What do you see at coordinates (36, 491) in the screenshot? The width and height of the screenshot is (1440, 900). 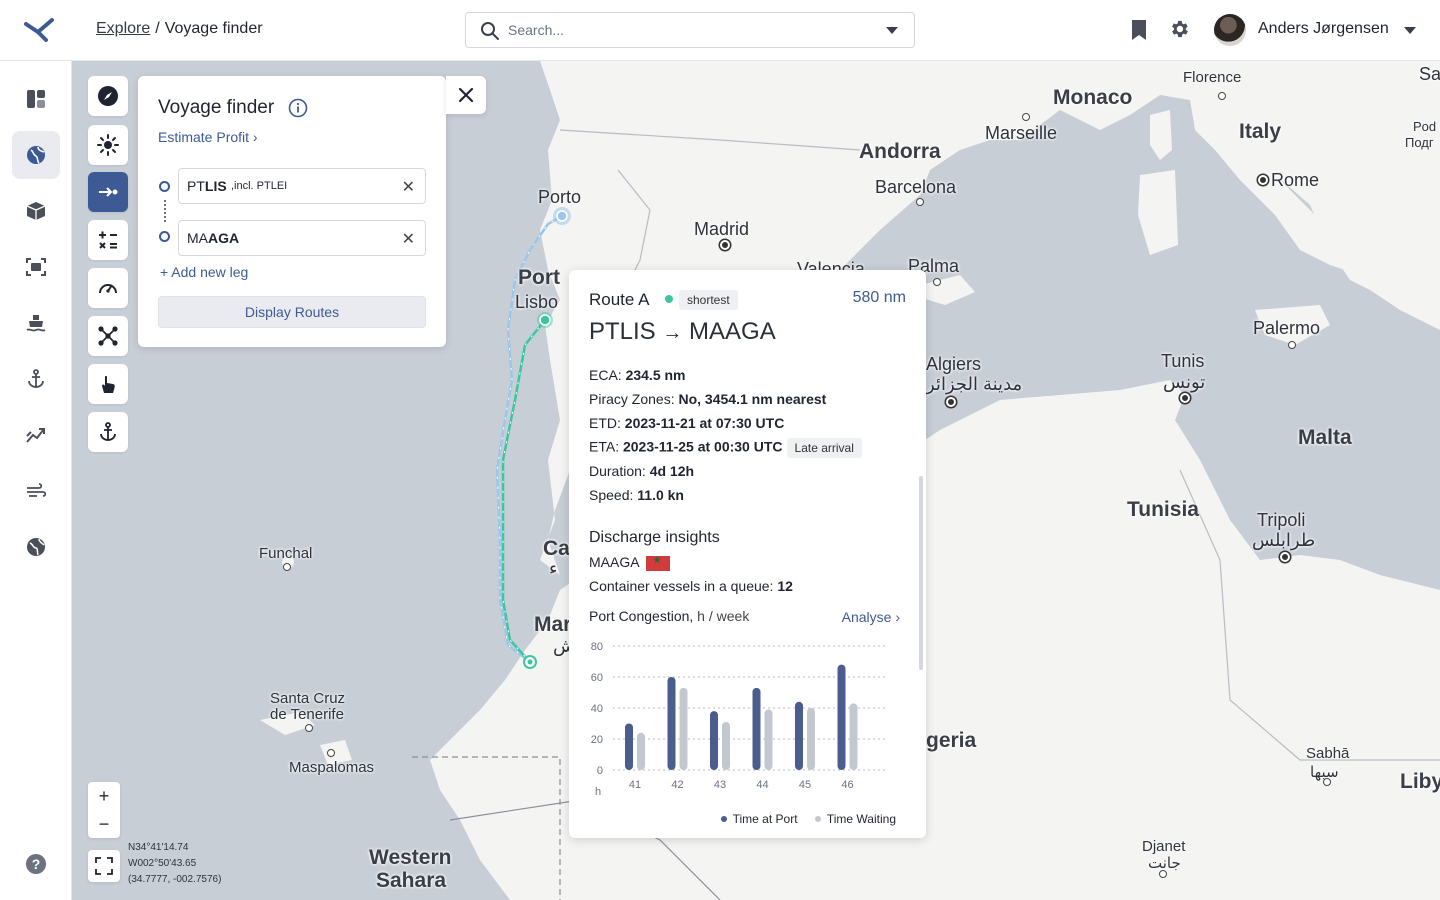 I see `sidebar-item-wind` at bounding box center [36, 491].